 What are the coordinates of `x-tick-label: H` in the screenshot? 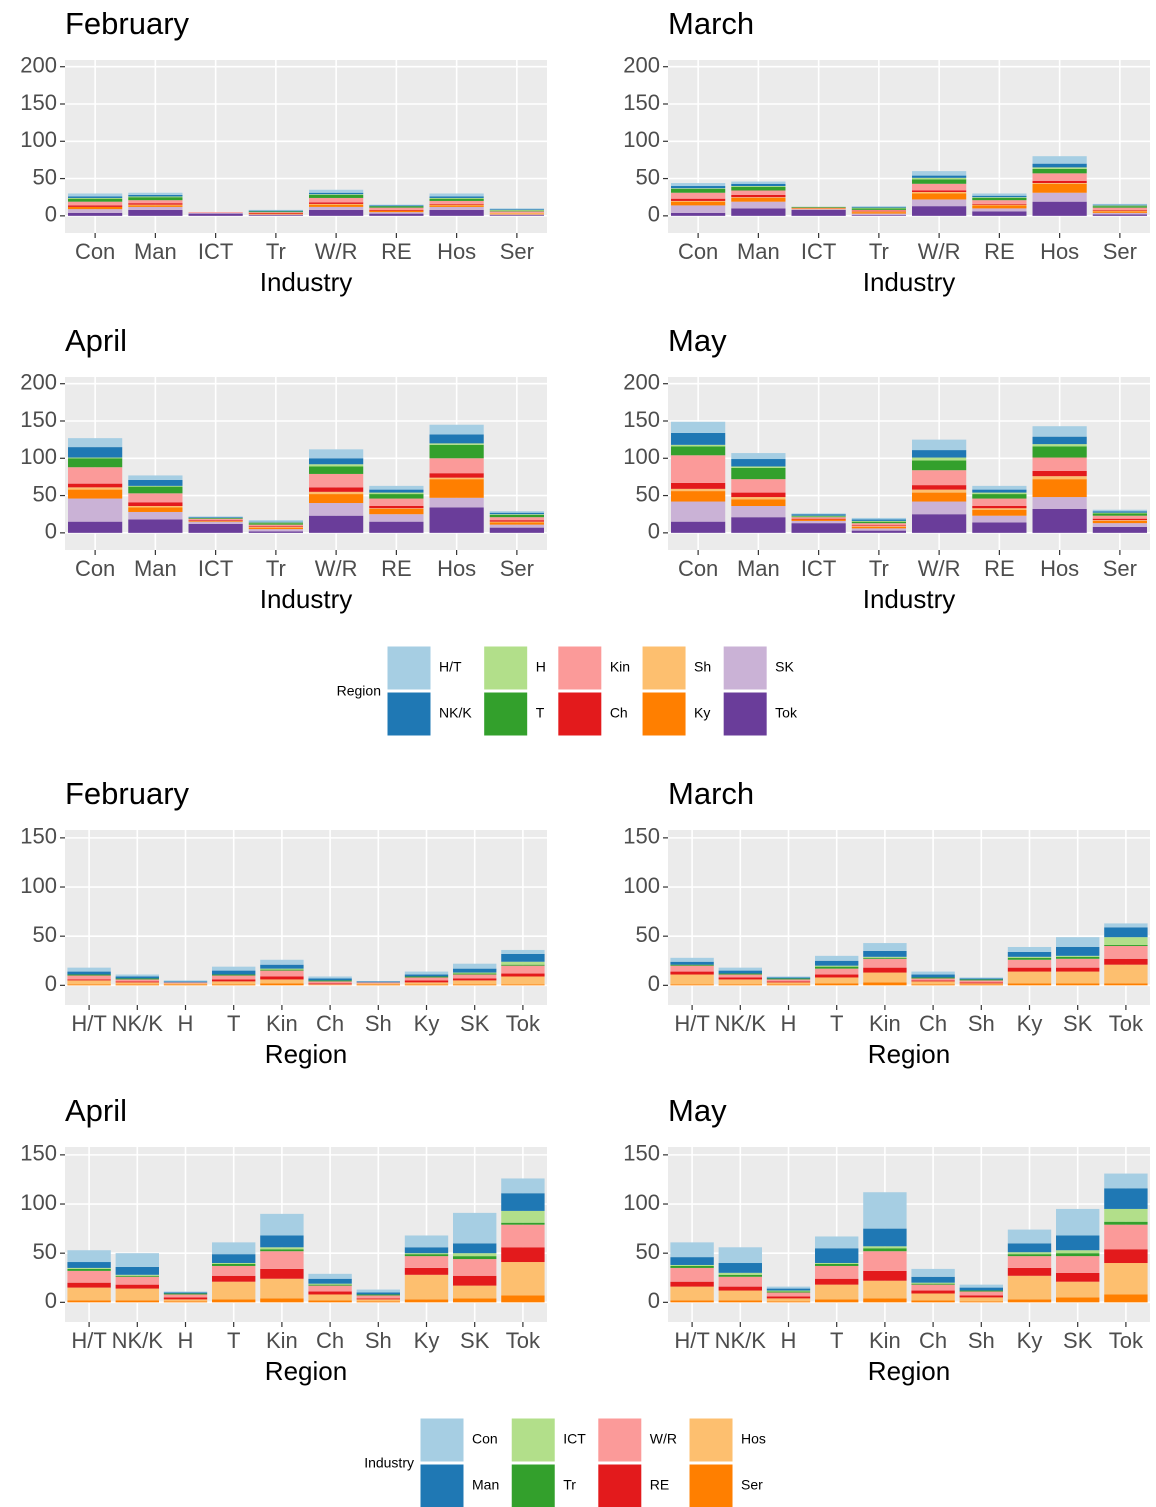 It's located at (789, 1340).